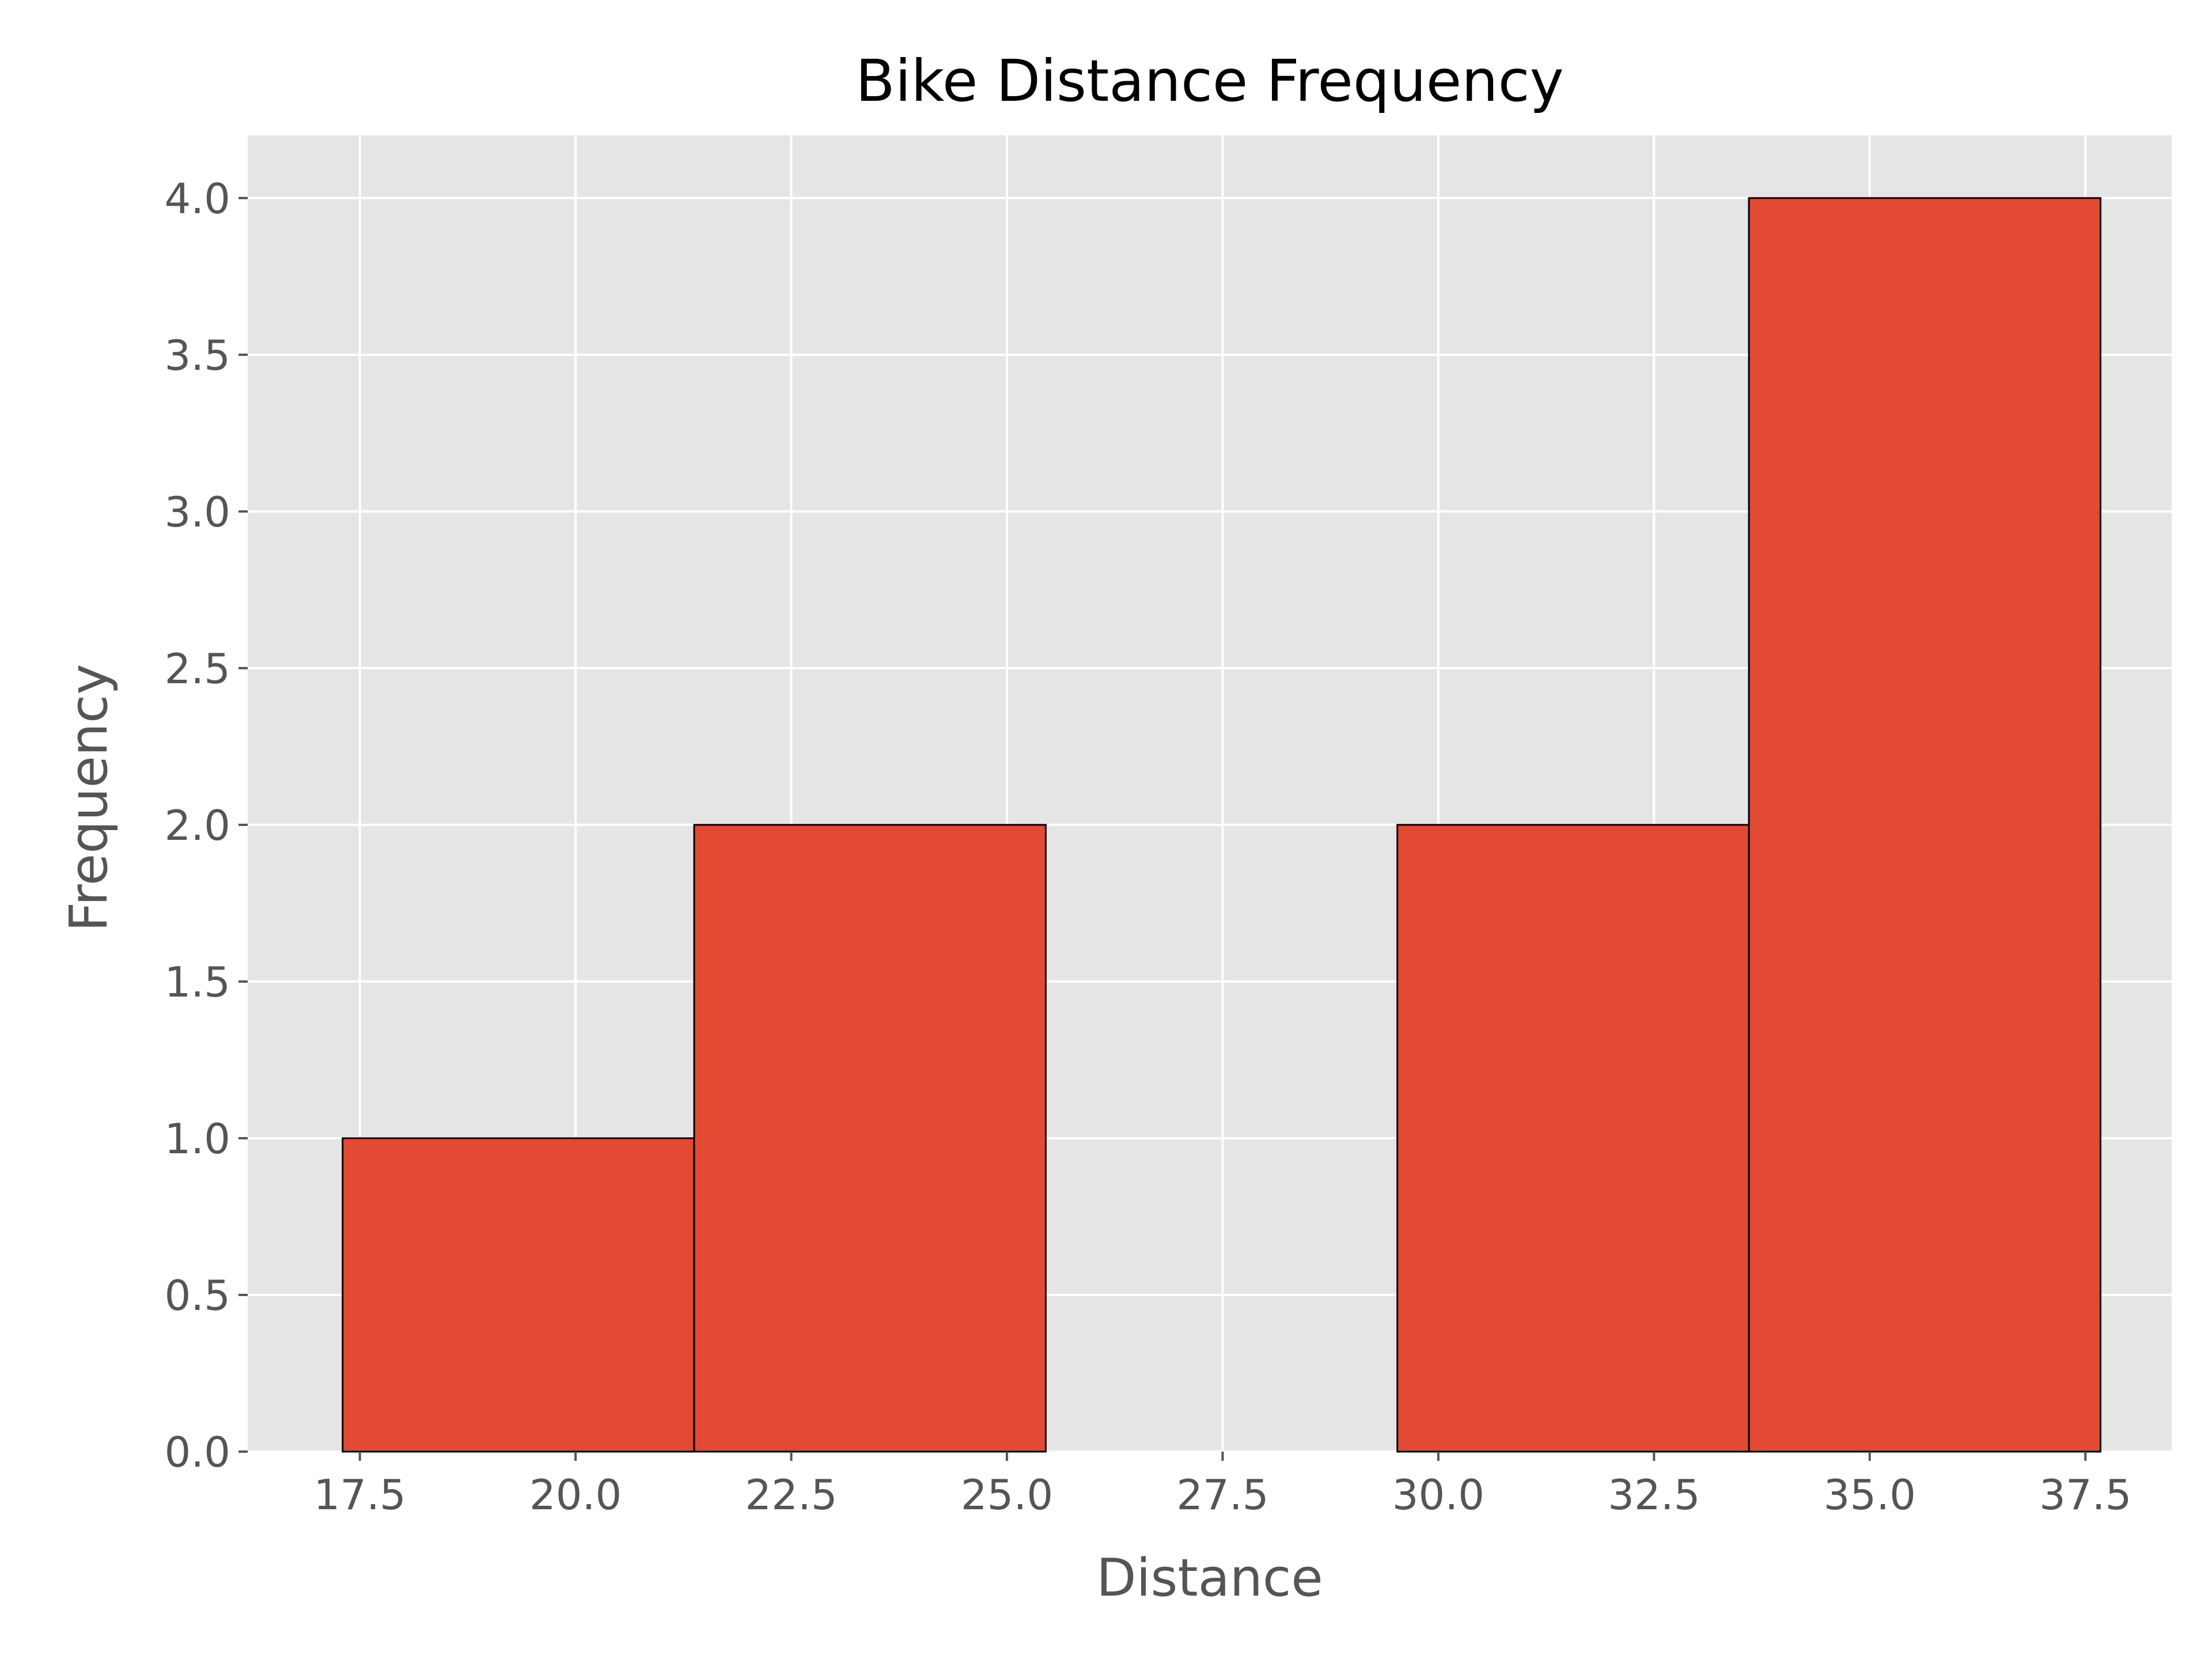 The height and width of the screenshot is (1659, 2212). I want to click on y-tick-label: 4.0, so click(197, 199).